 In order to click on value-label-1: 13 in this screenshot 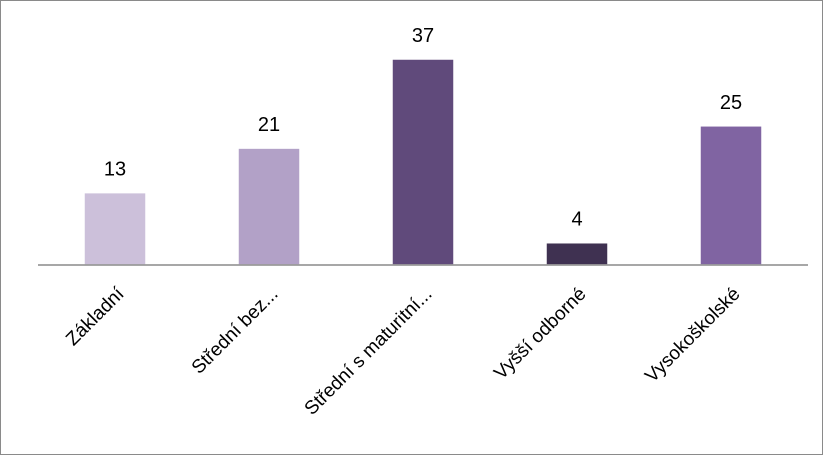, I will do `click(115, 170)`.